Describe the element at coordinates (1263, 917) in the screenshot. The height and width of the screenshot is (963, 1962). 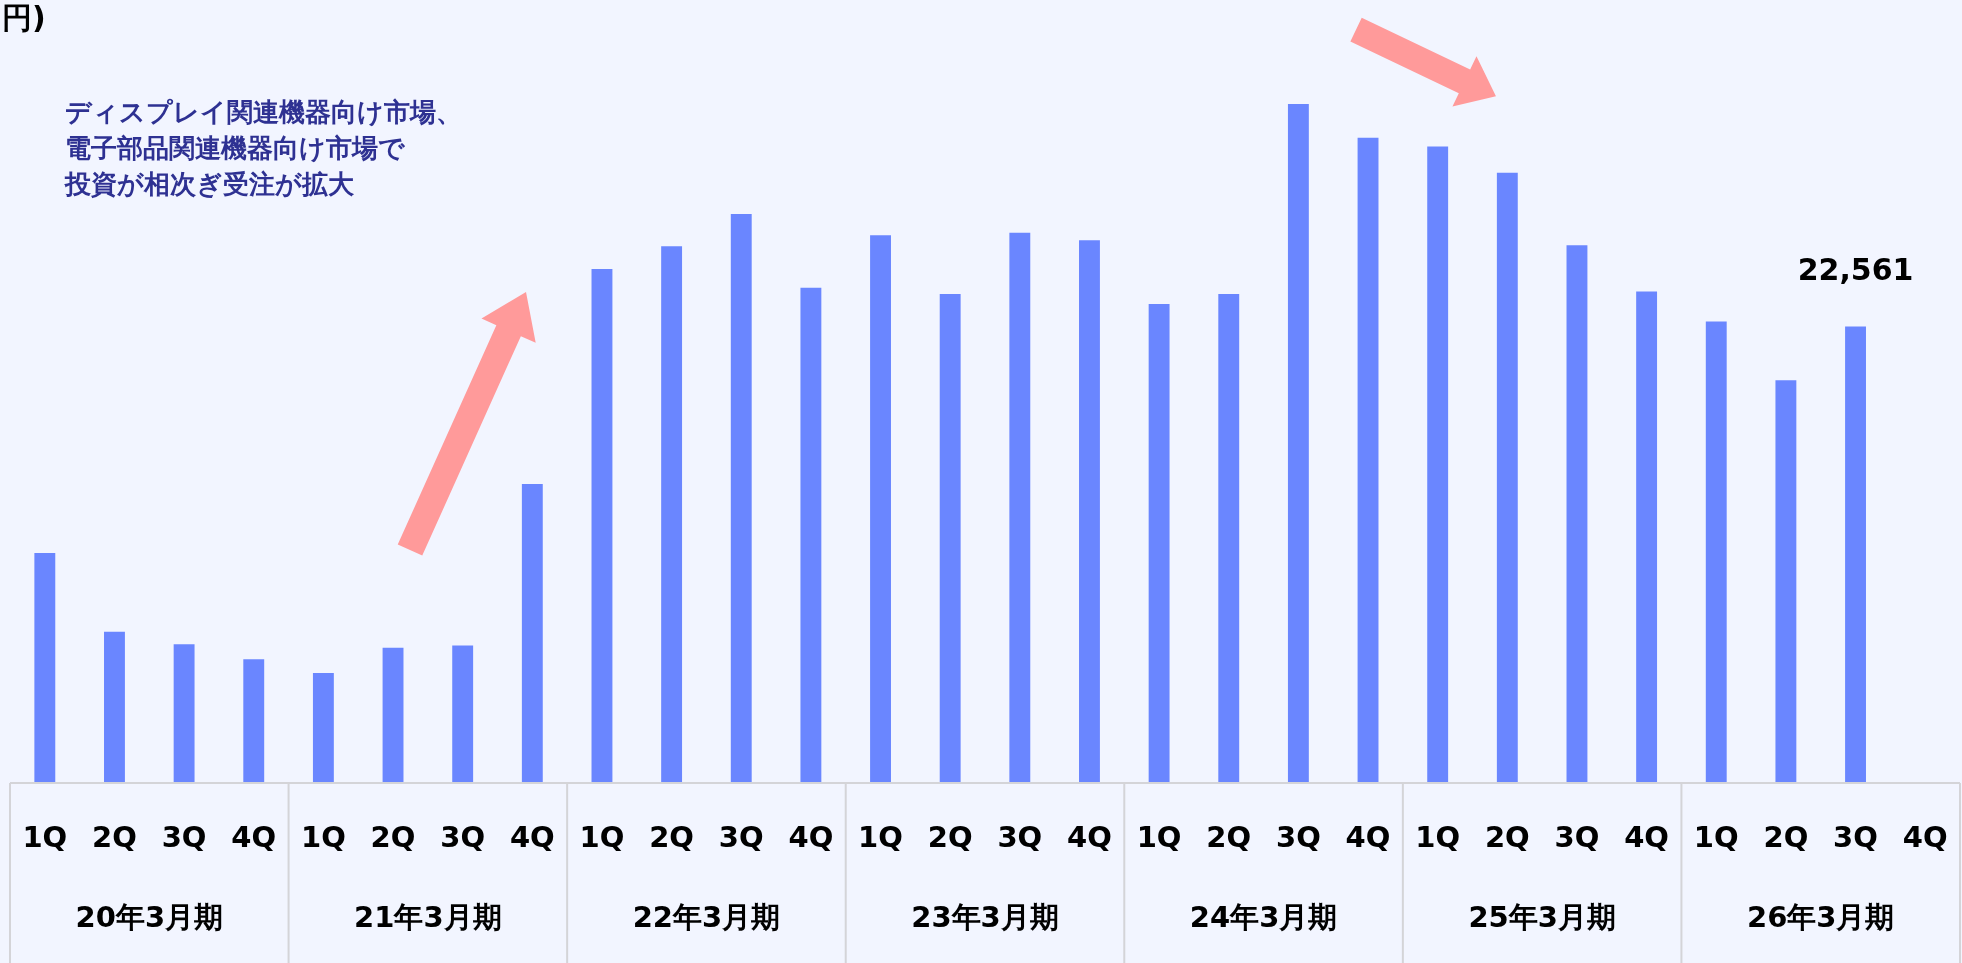
I see `text: 24年3月期` at that location.